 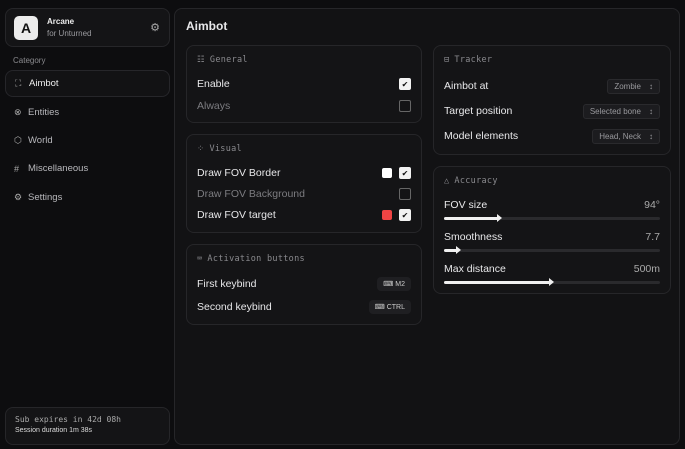 What do you see at coordinates (552, 86) in the screenshot?
I see `aimbot-at-row: Aimbot at Zombie ↕` at bounding box center [552, 86].